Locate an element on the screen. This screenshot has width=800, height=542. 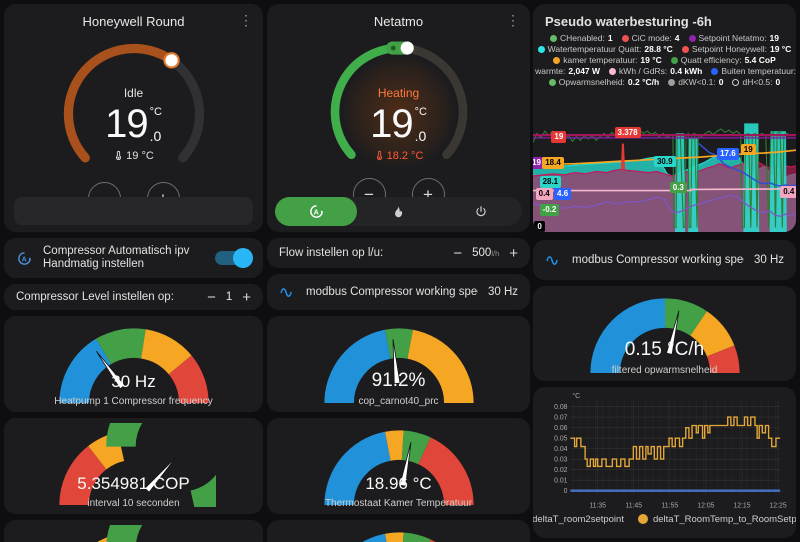
legend-item: dKW<0.1: 0 is located at coordinates (695, 82).